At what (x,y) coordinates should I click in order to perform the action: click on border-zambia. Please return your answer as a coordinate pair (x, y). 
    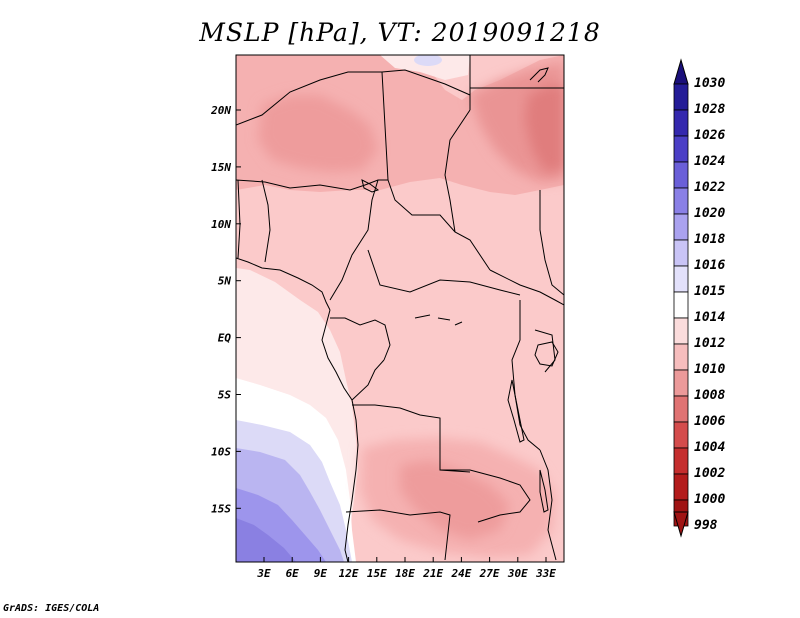
    Looking at the image, I should click on (485, 496).